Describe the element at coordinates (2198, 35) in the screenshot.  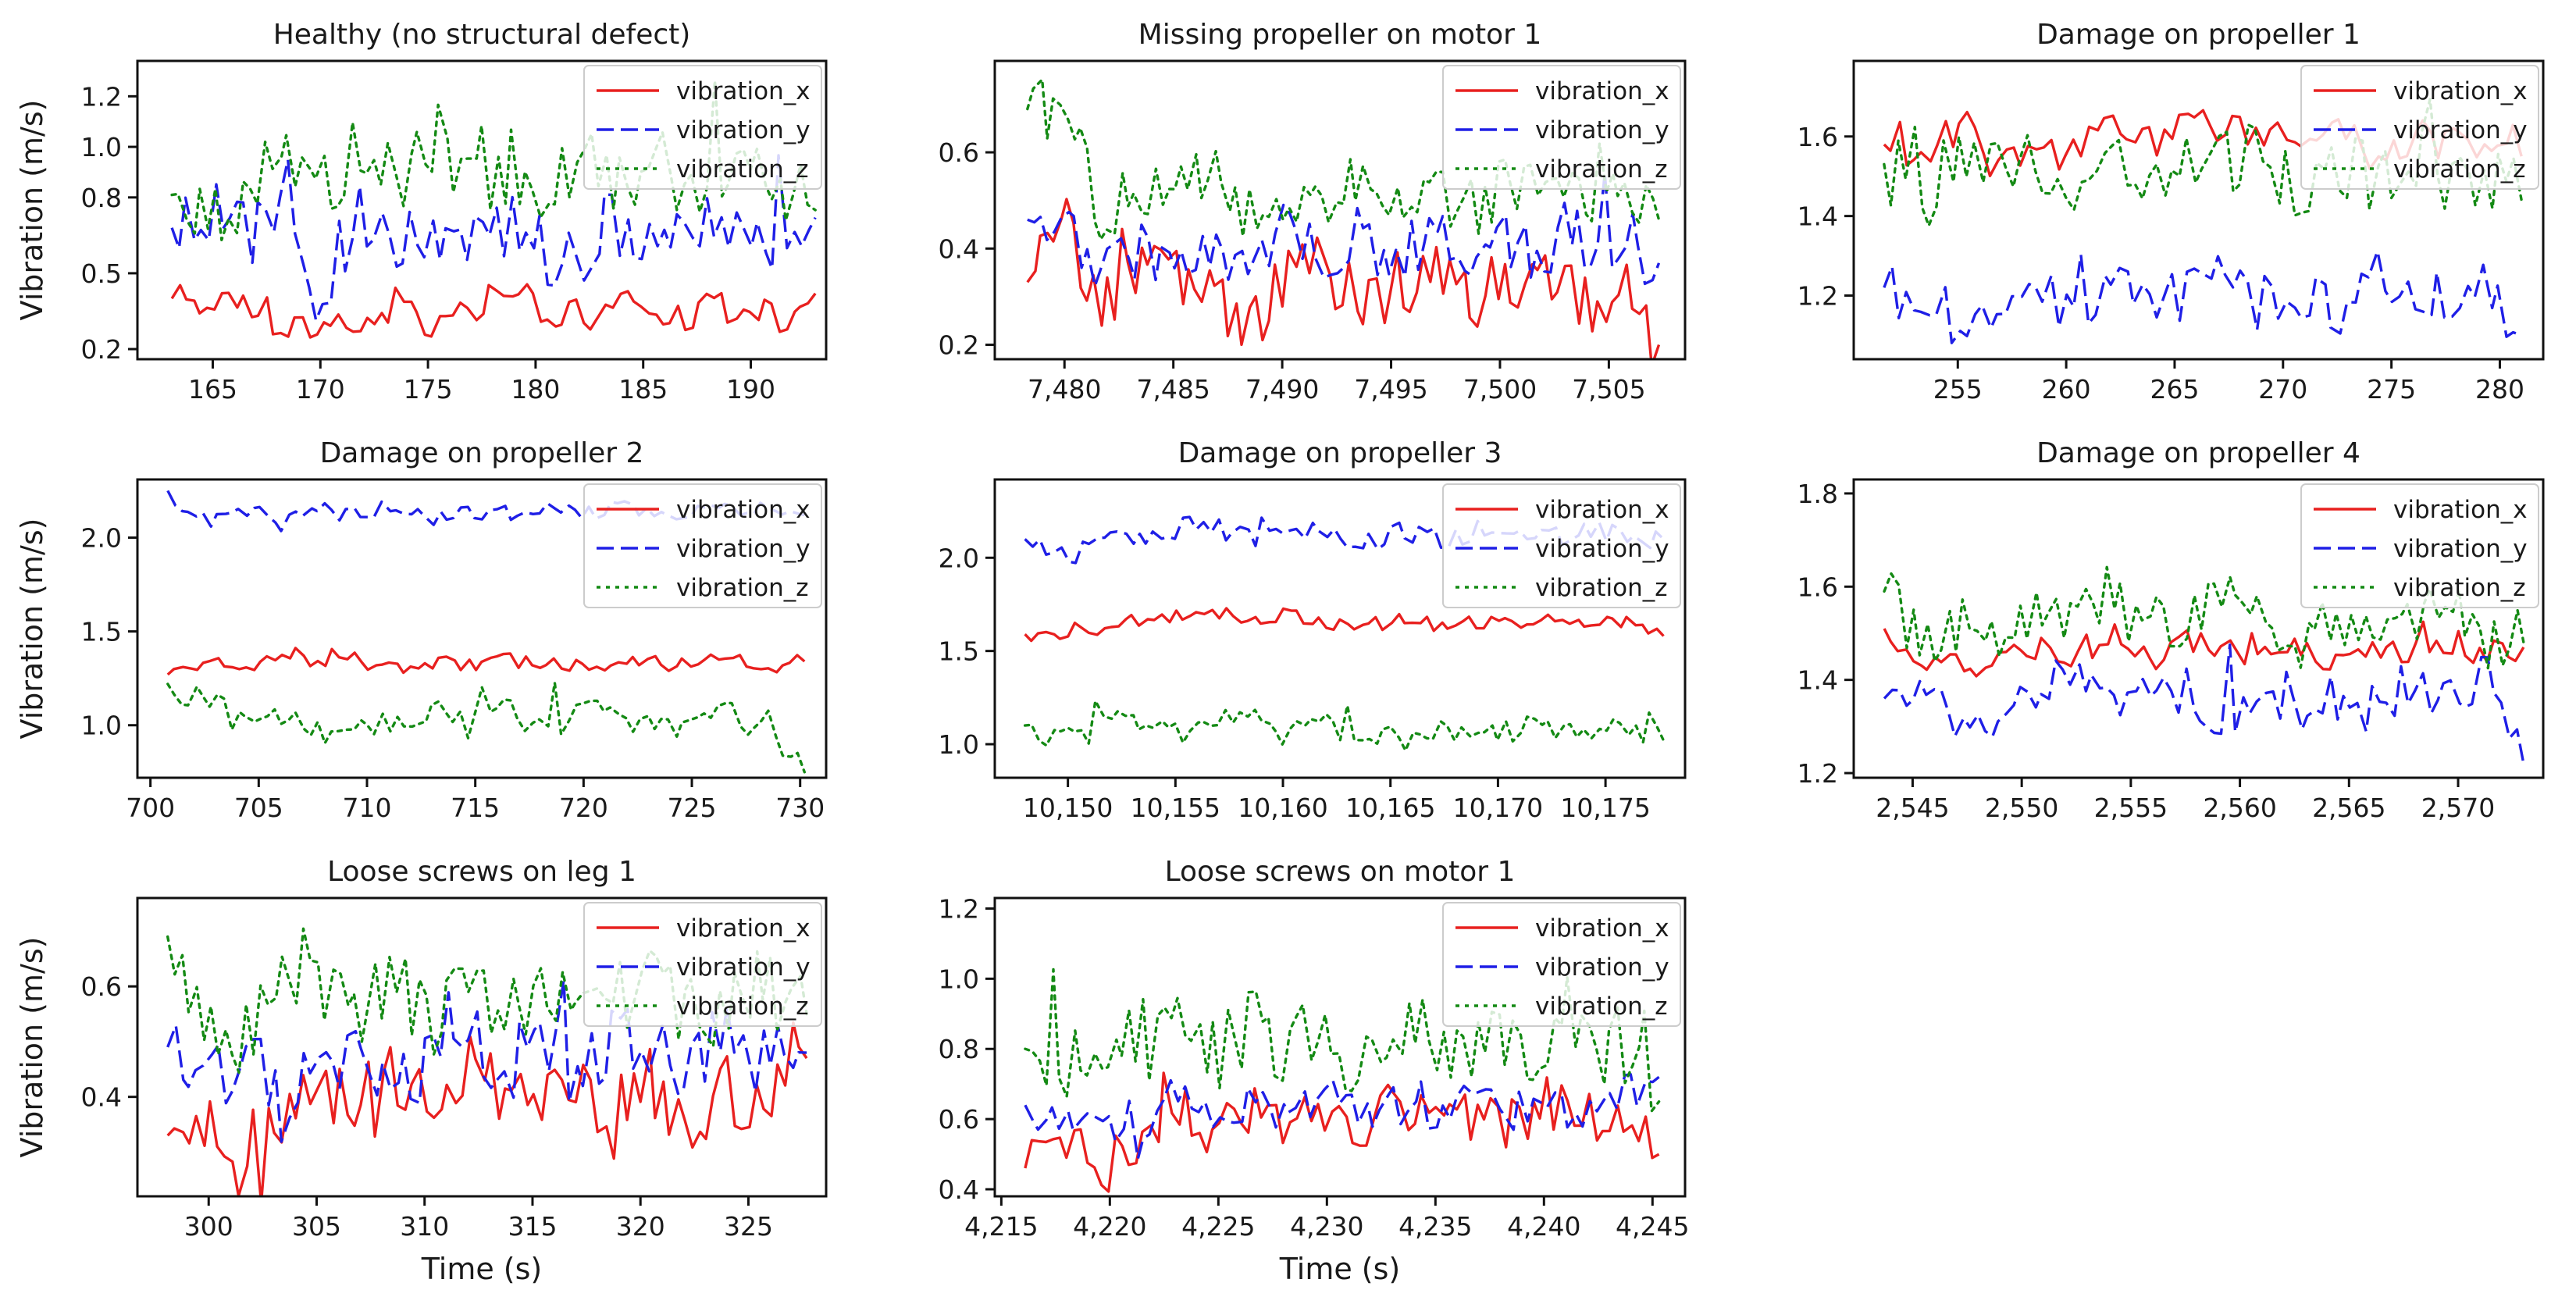
I see `subplot-title: Damage on propeller 1` at that location.